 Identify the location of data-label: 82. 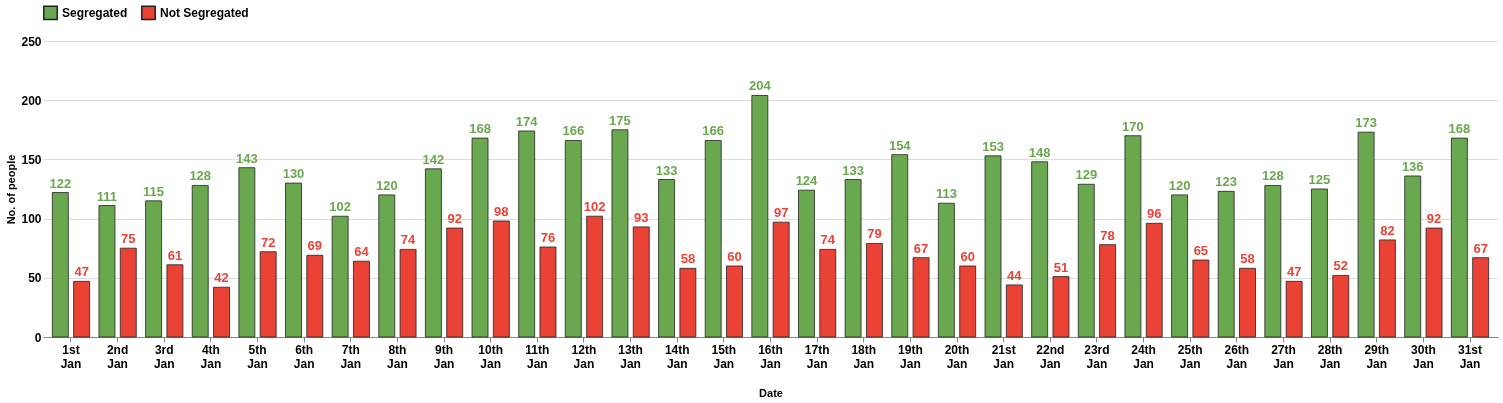
(1387, 230).